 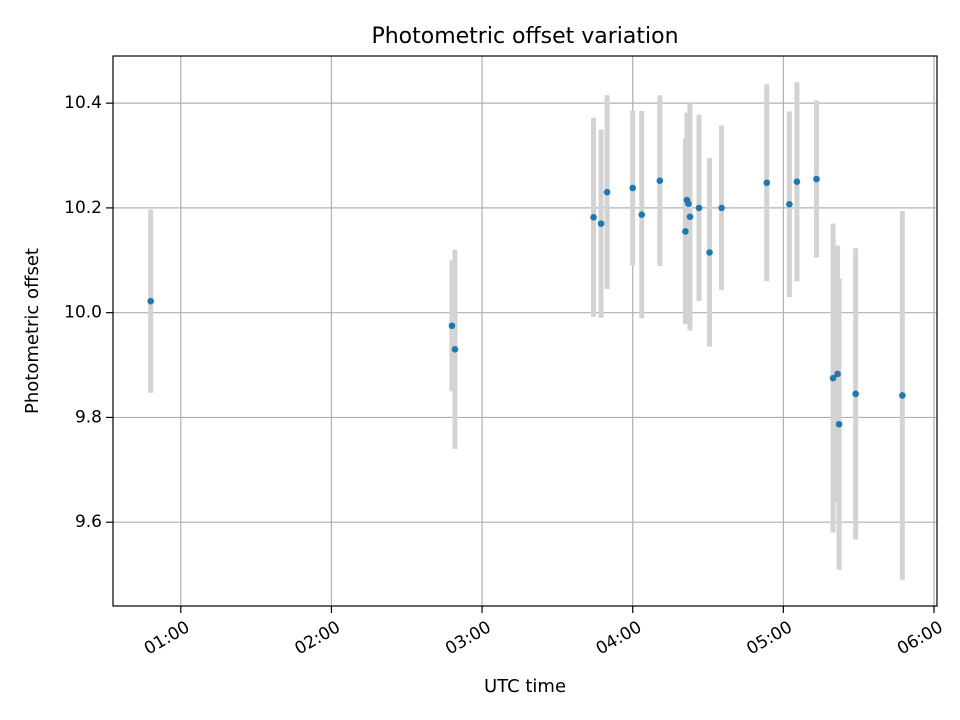 What do you see at coordinates (88, 417) in the screenshot?
I see `y-tick-label: 9.8` at bounding box center [88, 417].